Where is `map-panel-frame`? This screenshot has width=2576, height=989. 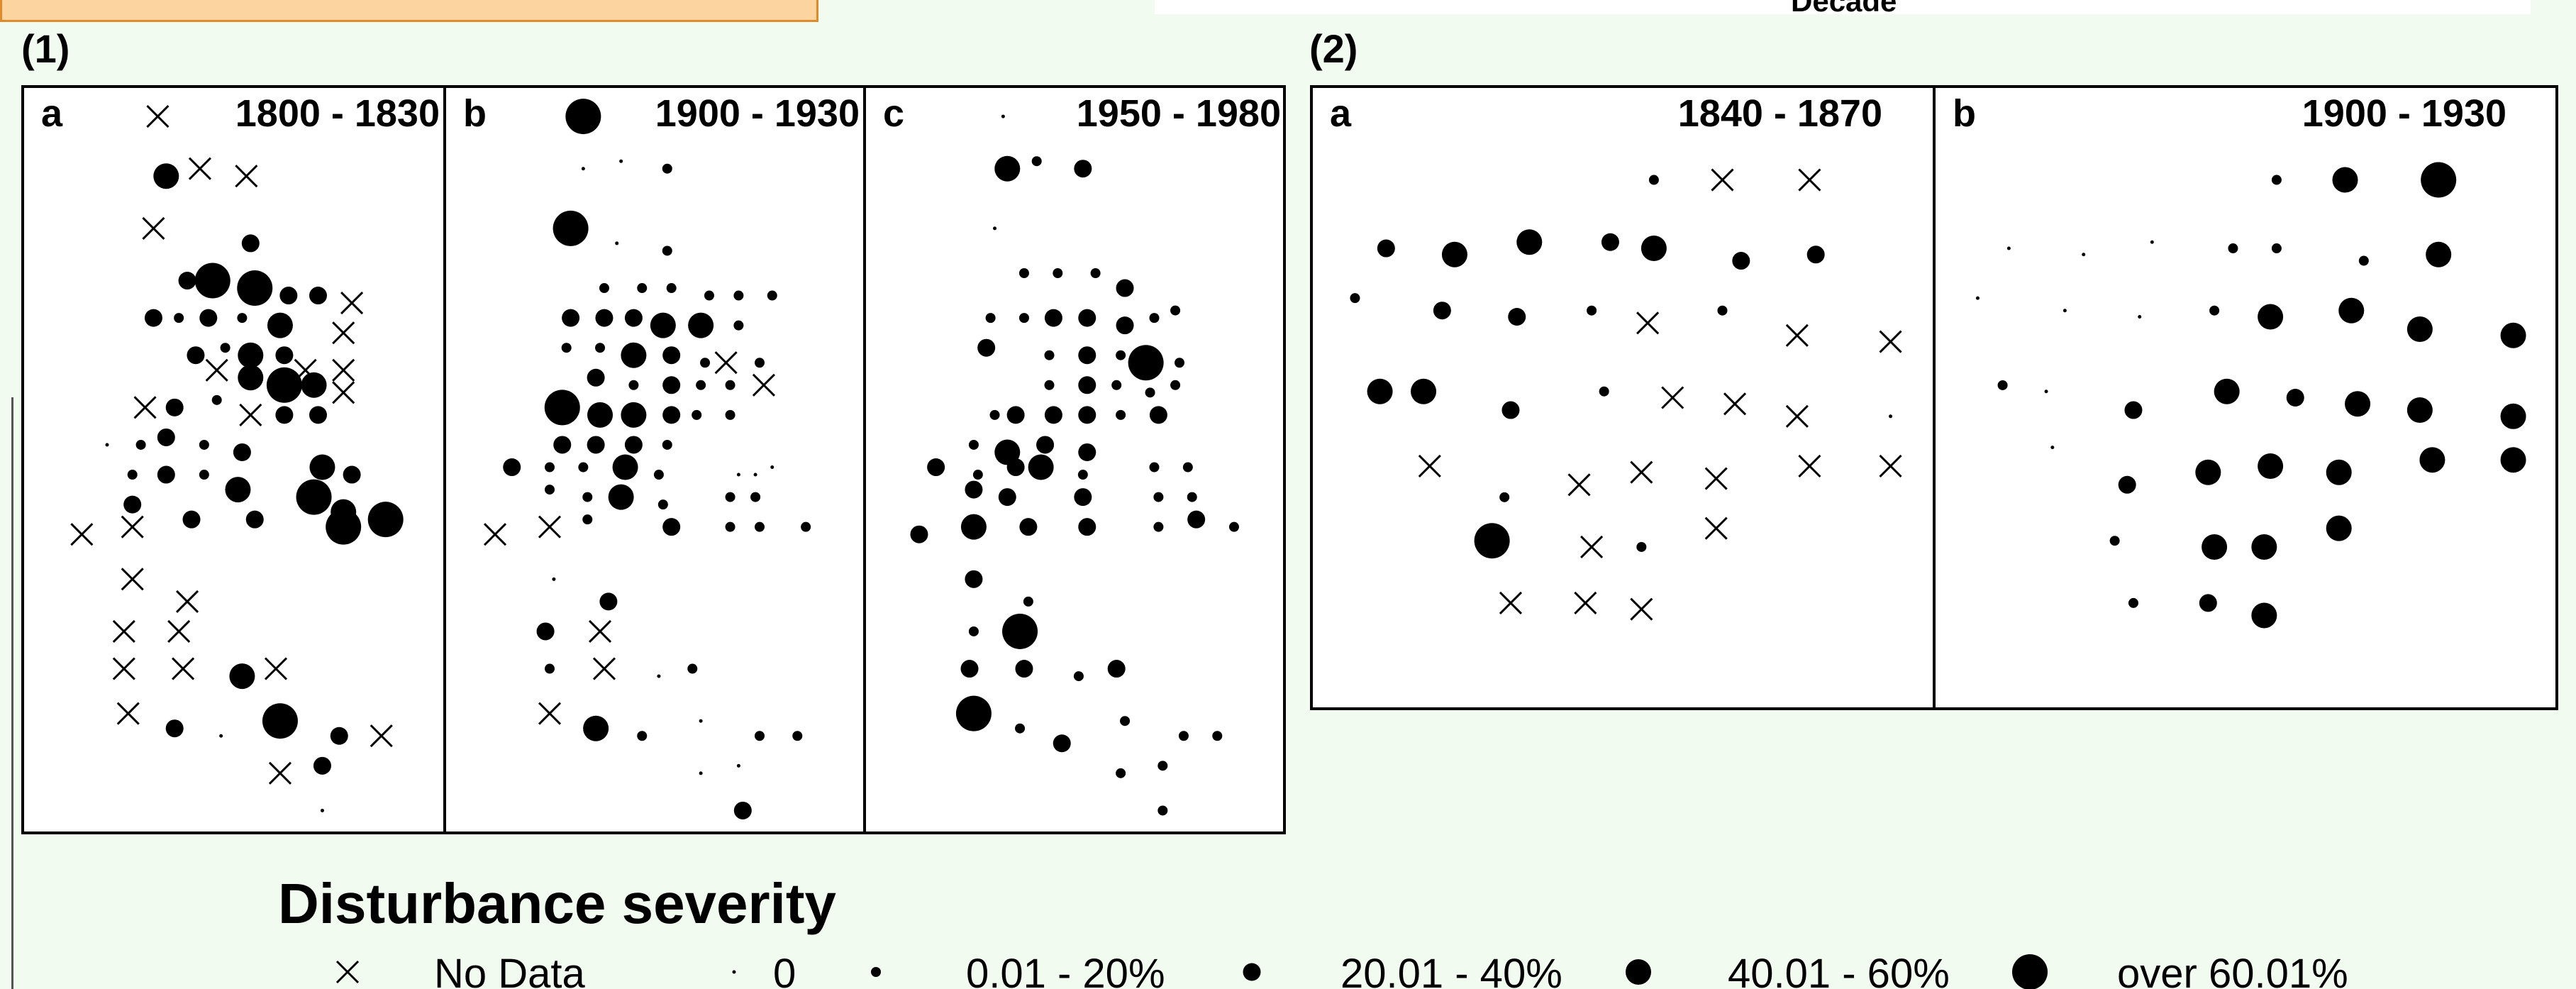
map-panel-frame is located at coordinates (1074, 459).